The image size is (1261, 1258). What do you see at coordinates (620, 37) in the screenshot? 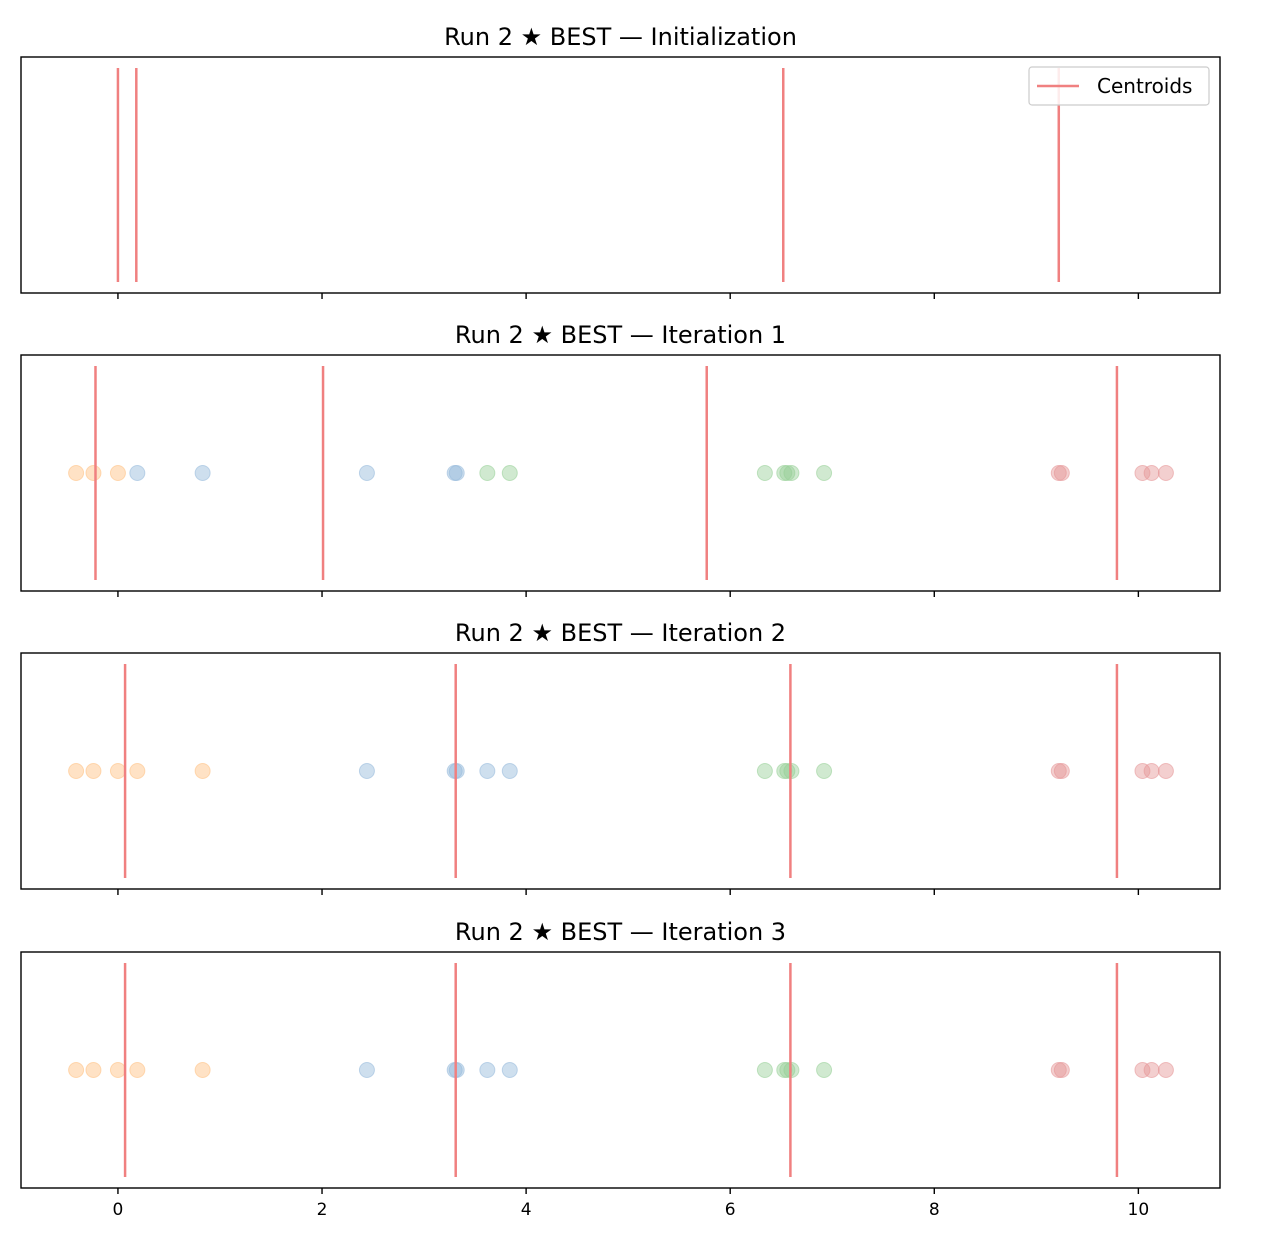
I see `panel-title: Run 2 ★ BEST — Initialization` at bounding box center [620, 37].